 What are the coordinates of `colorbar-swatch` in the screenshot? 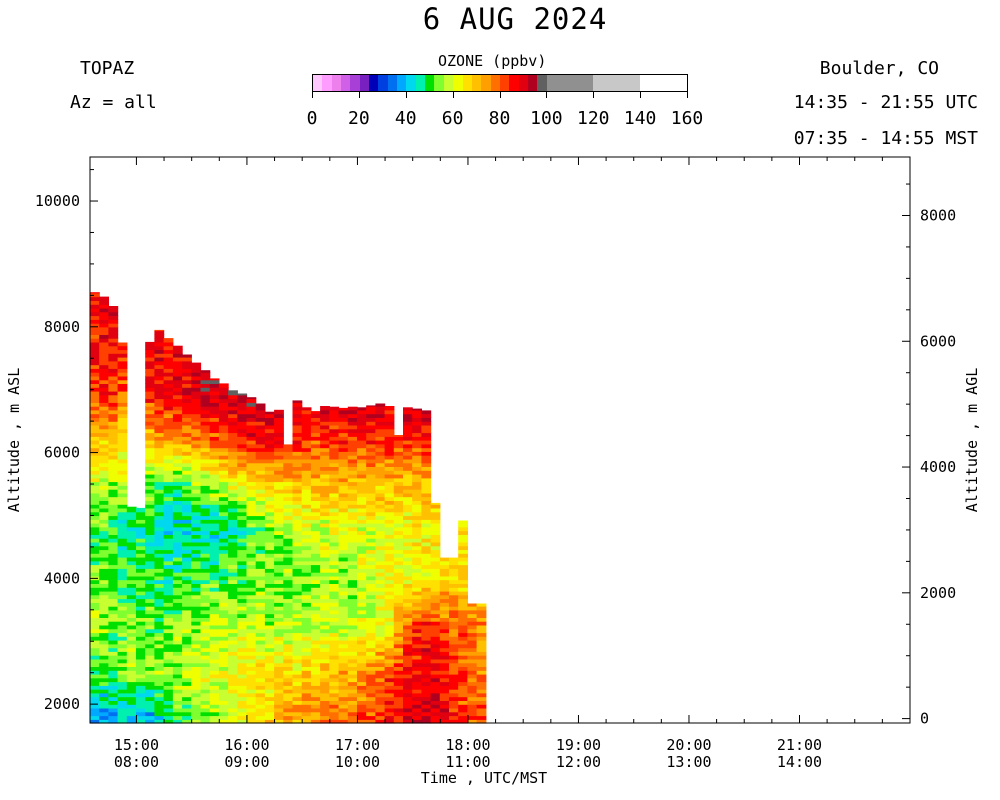 It's located at (420, 83).